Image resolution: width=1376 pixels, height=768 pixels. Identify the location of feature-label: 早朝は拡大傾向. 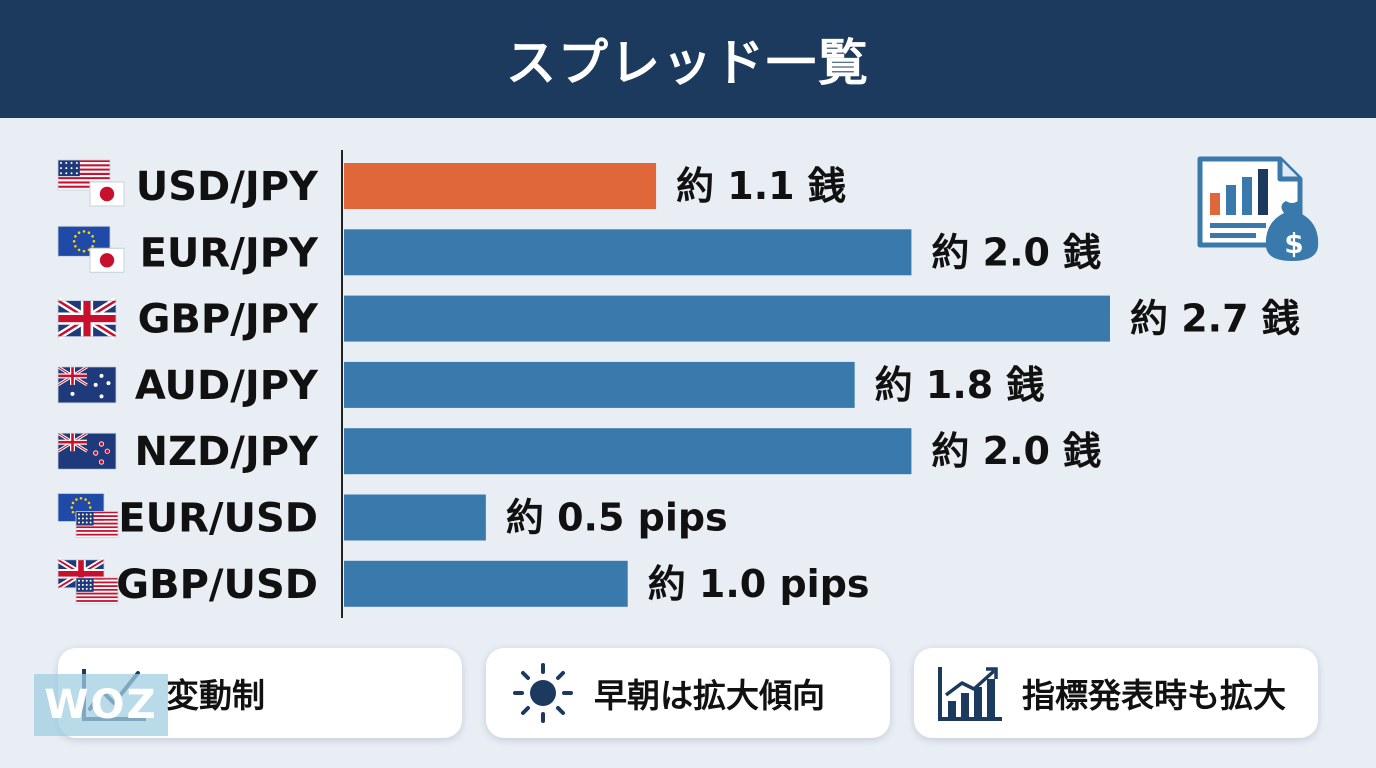
(709, 695).